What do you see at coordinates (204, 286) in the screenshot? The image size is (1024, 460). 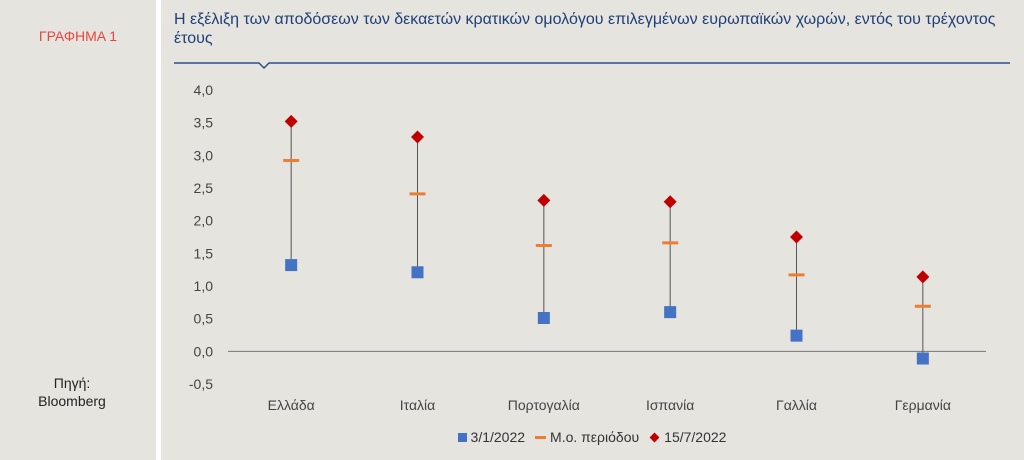 I see `y-tick-label: 1,0` at bounding box center [204, 286].